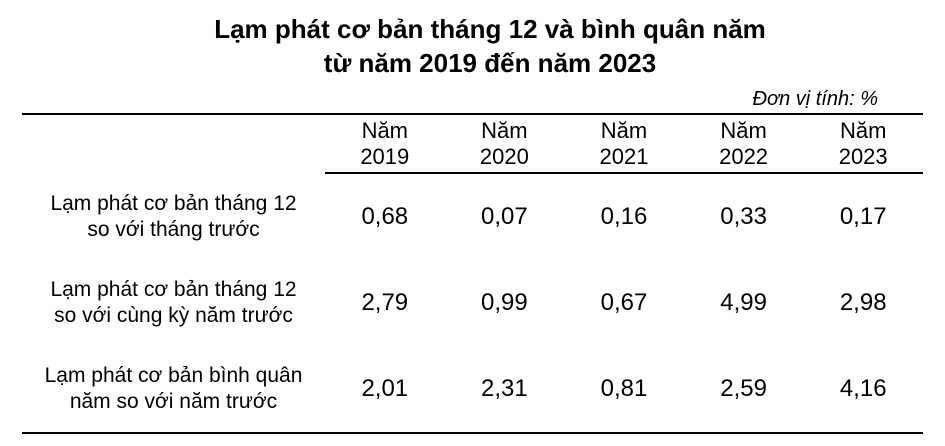 This screenshot has height=446, width=945. Describe the element at coordinates (385, 156) in the screenshot. I see `year-value: 2019` at that location.